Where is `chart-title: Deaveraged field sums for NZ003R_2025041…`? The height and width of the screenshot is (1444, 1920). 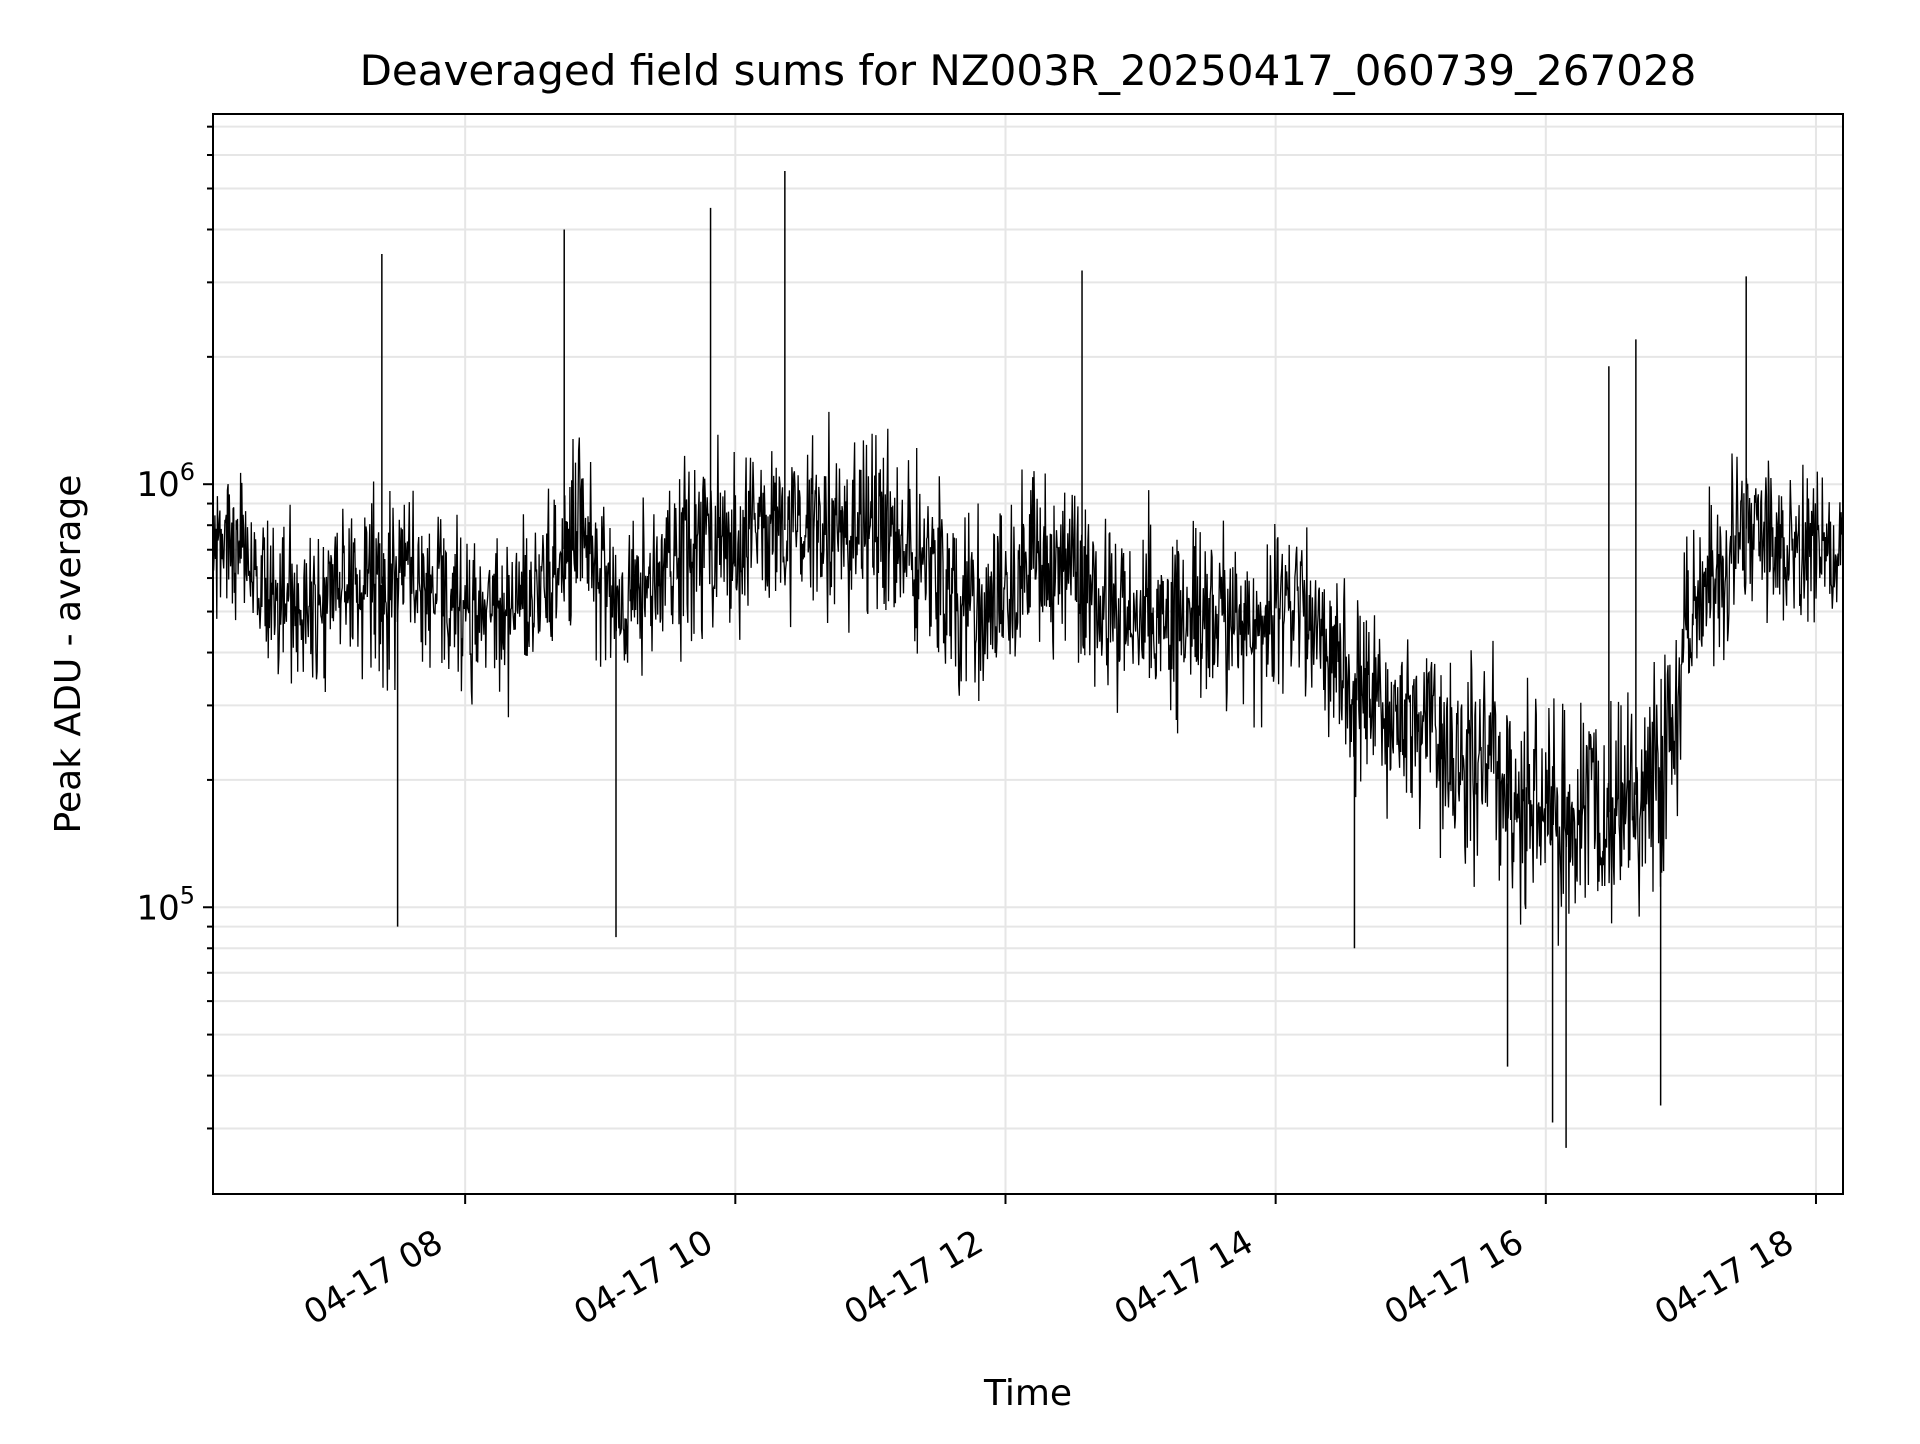
chart-title: Deaveraged field sums for NZ003R_2025041… is located at coordinates (1028, 70).